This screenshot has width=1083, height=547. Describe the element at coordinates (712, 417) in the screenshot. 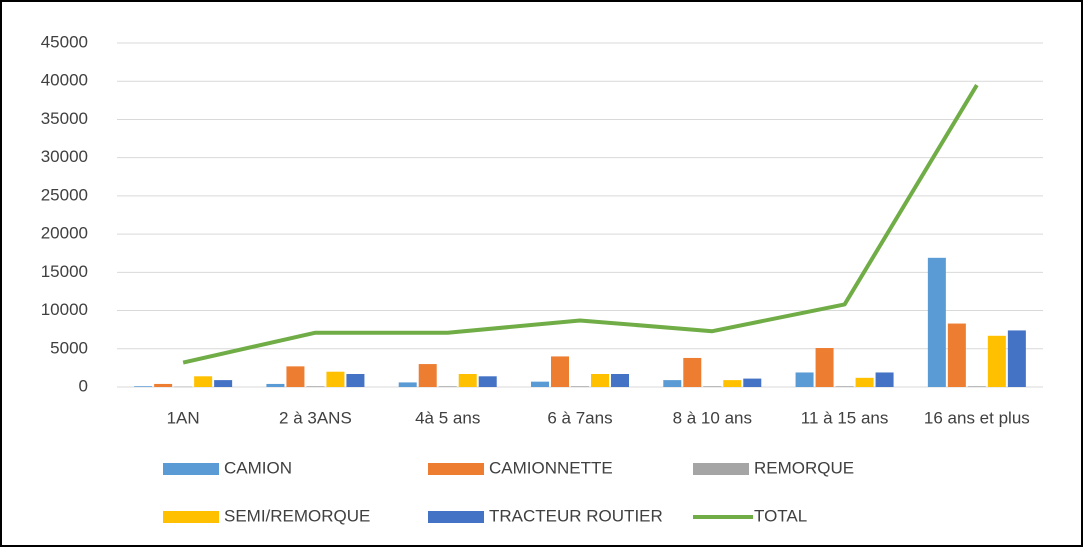

I see `x-tick-label: 8 à 10 ans` at that location.